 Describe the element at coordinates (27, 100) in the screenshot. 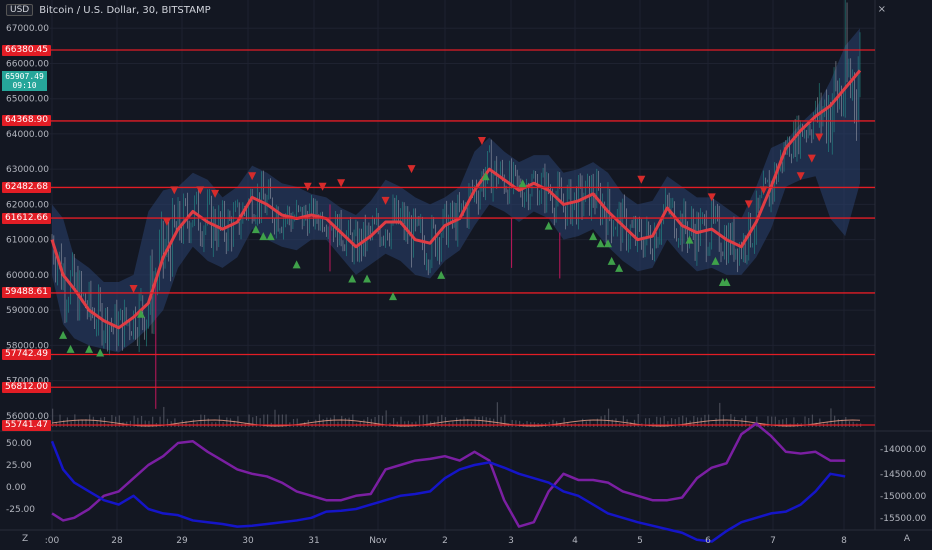

I see `price-tick-label: 65000.00` at that location.